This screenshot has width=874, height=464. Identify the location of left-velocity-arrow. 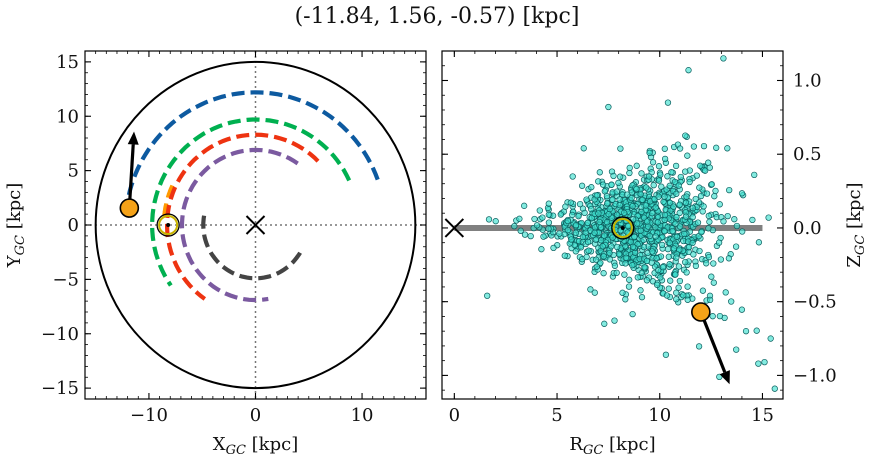
(133, 170).